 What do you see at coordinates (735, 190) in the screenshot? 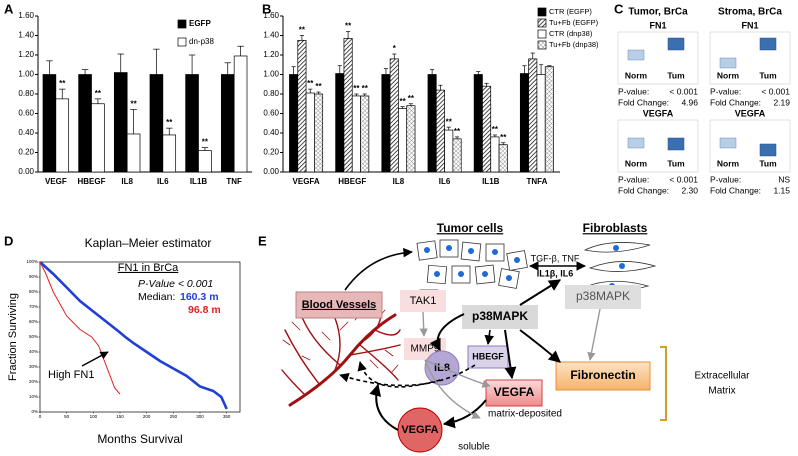
I see `stat-label: Fold Change:` at bounding box center [735, 190].